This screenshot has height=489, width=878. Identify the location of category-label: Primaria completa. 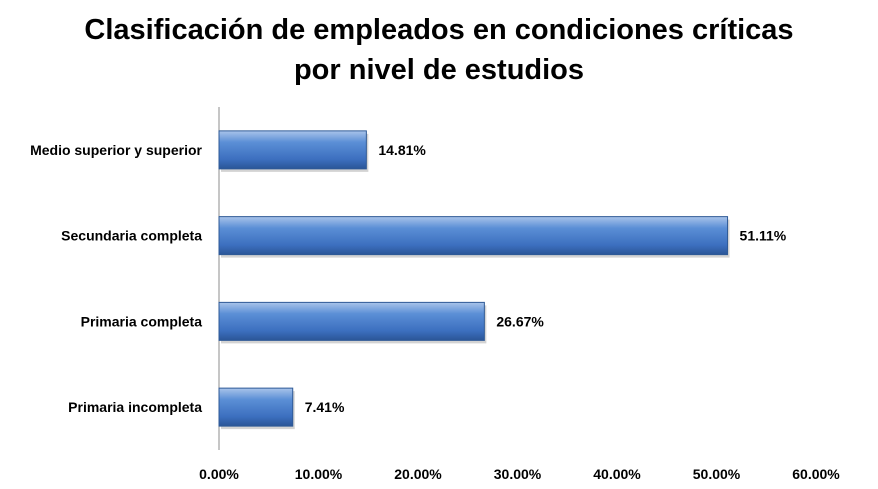
(142, 321).